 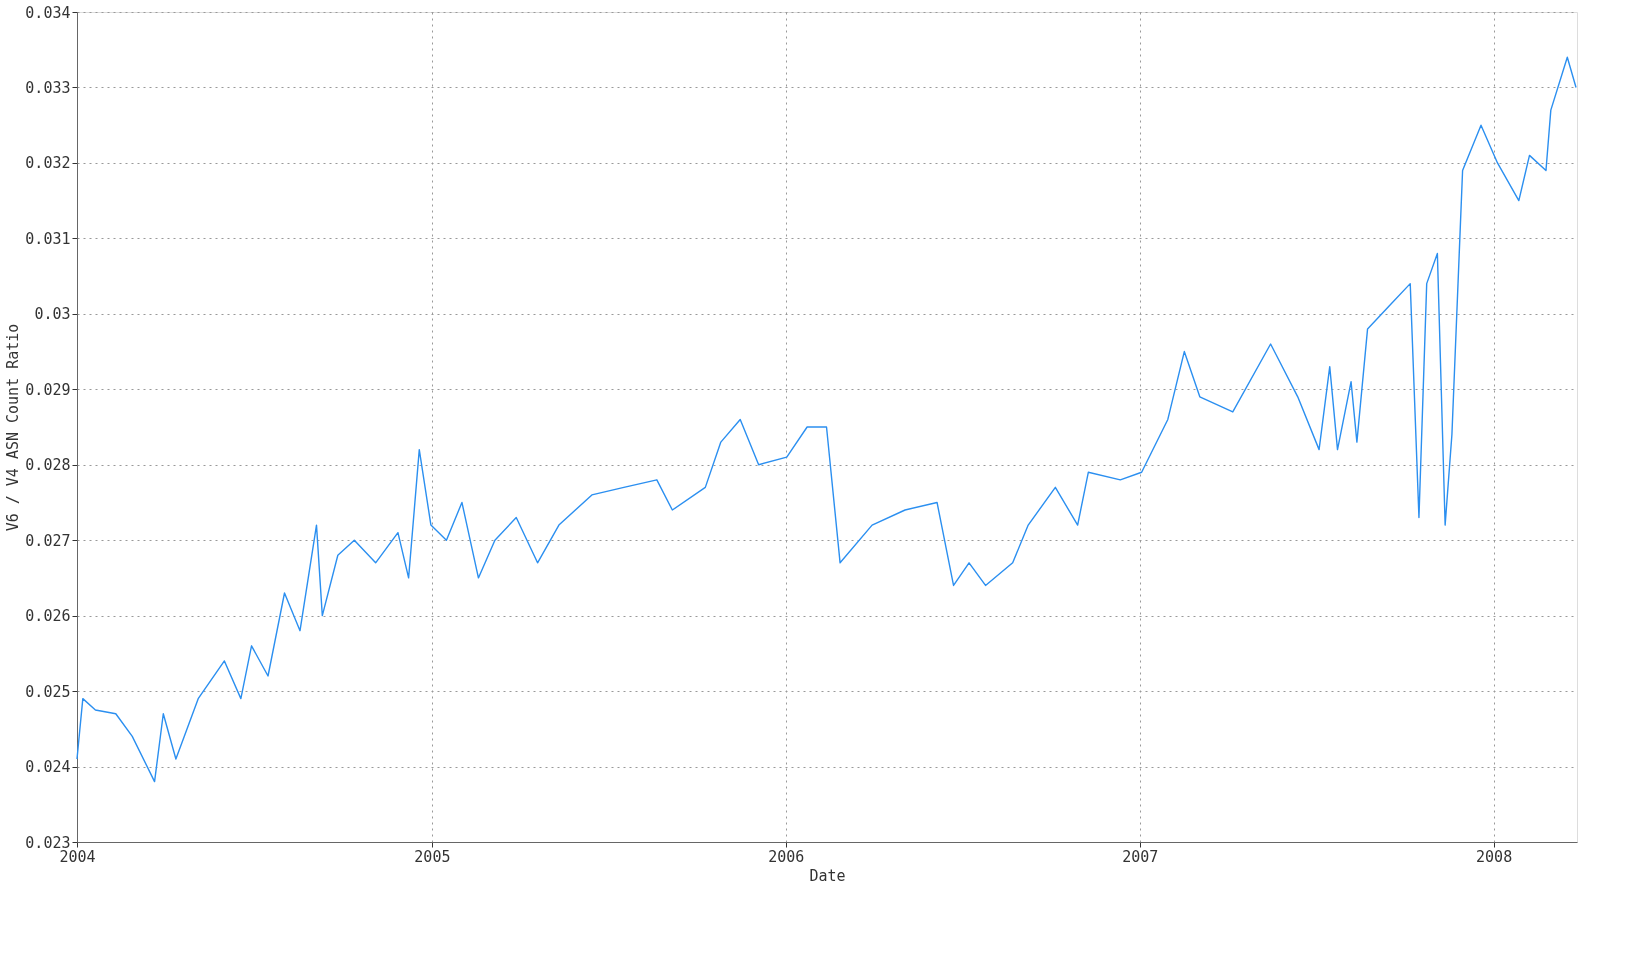 I want to click on x-tick-label: 2005, so click(x=432, y=856).